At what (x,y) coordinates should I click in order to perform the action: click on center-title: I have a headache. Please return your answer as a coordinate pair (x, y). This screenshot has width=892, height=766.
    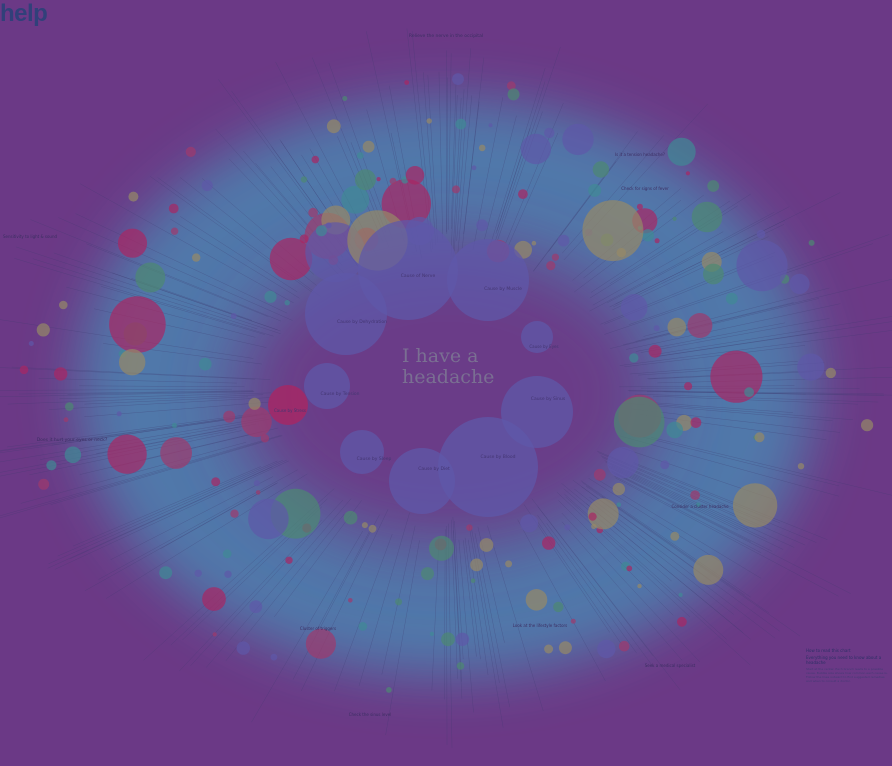
    Looking at the image, I should click on (502, 367).